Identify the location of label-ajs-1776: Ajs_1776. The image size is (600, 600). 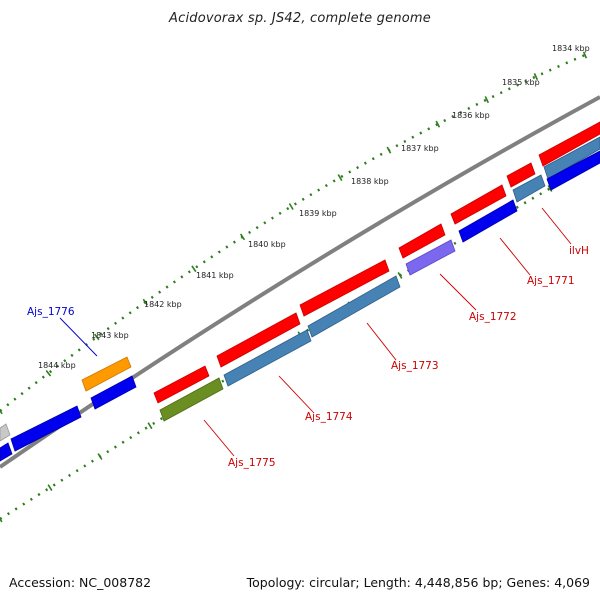
(51, 312).